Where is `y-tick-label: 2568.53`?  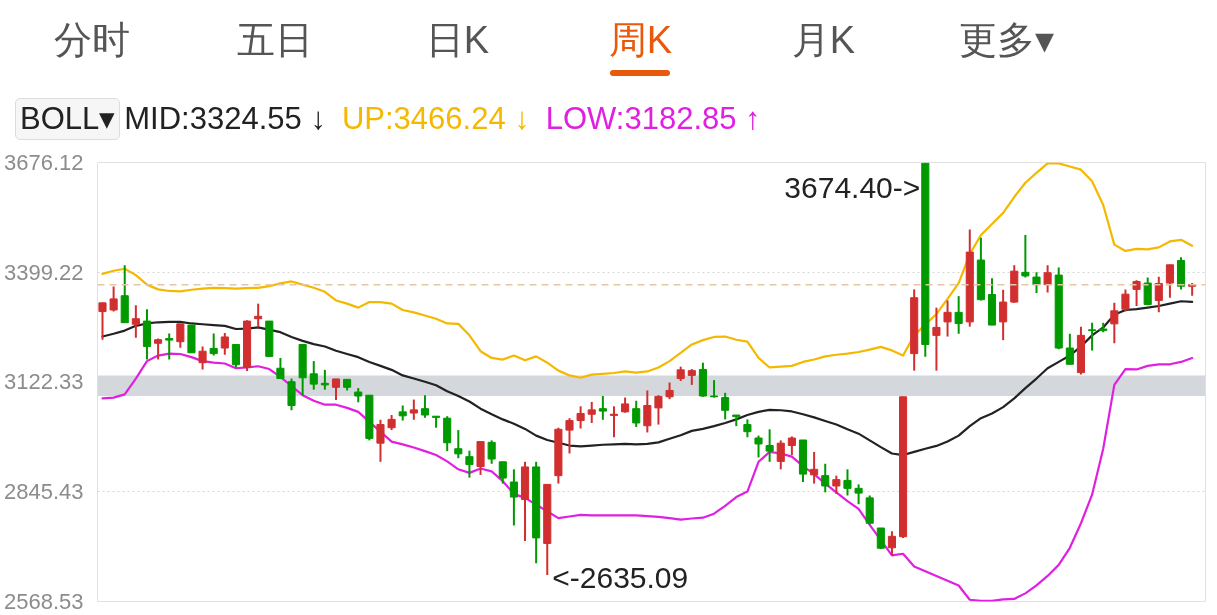 y-tick-label: 2568.53 is located at coordinates (43, 601).